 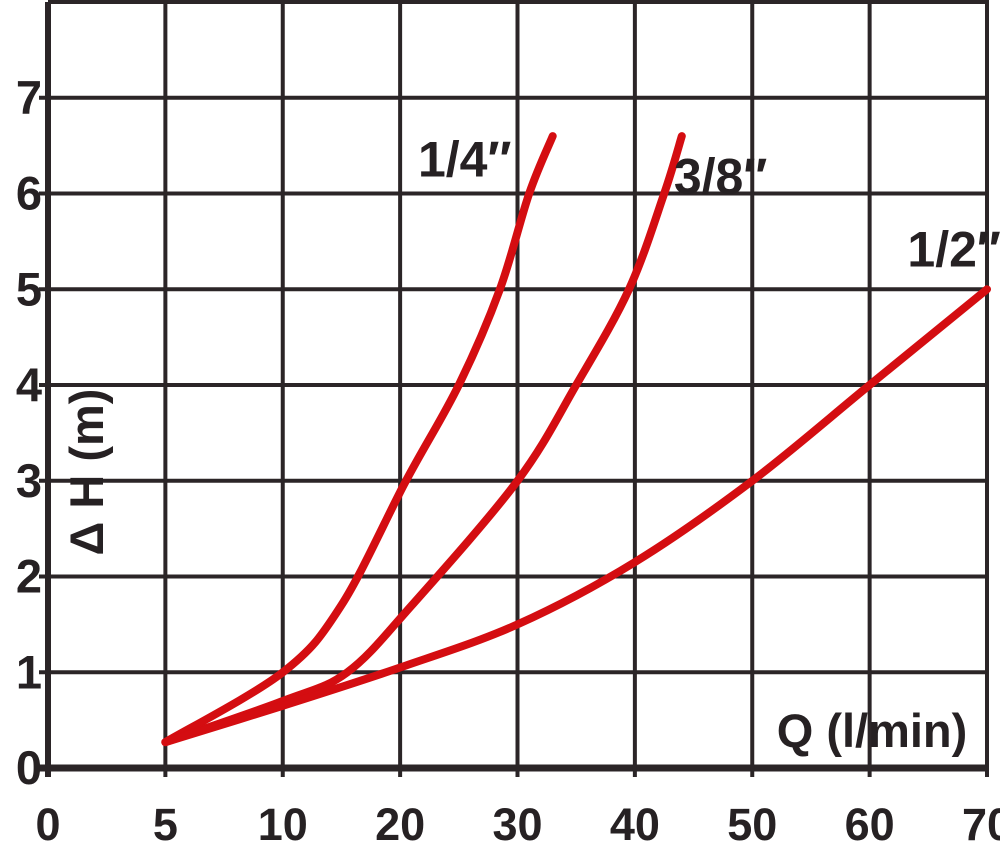 I want to click on x-tick-label-5: 5, so click(x=165, y=821).